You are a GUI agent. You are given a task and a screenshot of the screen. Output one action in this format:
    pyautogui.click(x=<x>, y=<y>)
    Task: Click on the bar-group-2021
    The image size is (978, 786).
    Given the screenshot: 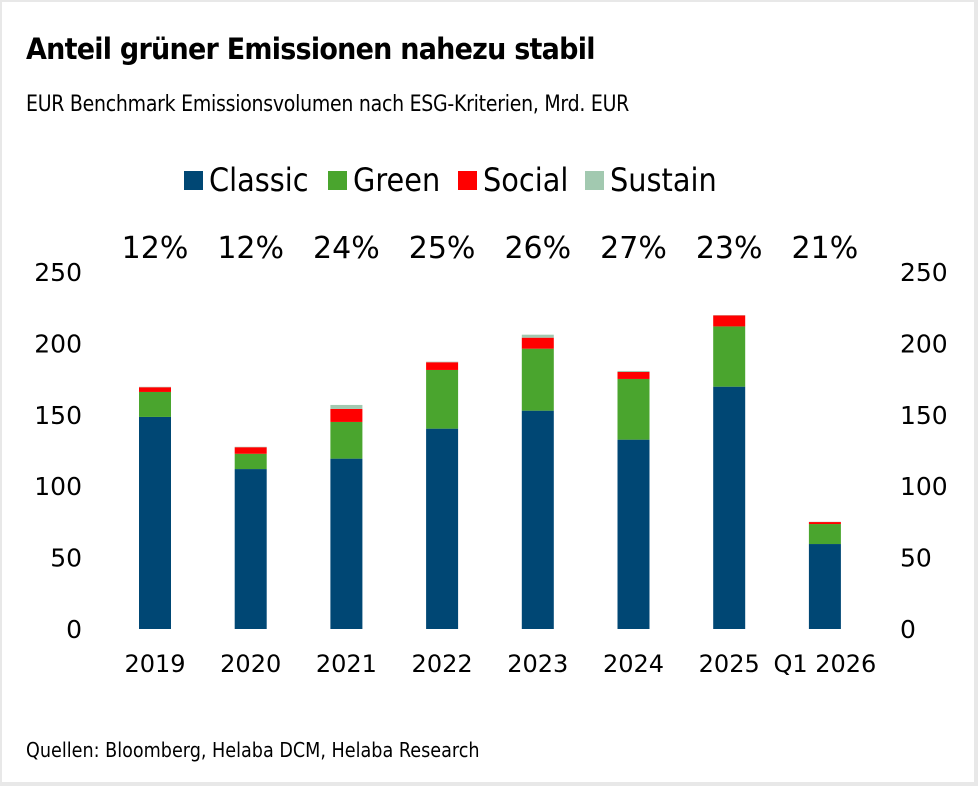 What is the action you would take?
    pyautogui.click(x=346, y=516)
    